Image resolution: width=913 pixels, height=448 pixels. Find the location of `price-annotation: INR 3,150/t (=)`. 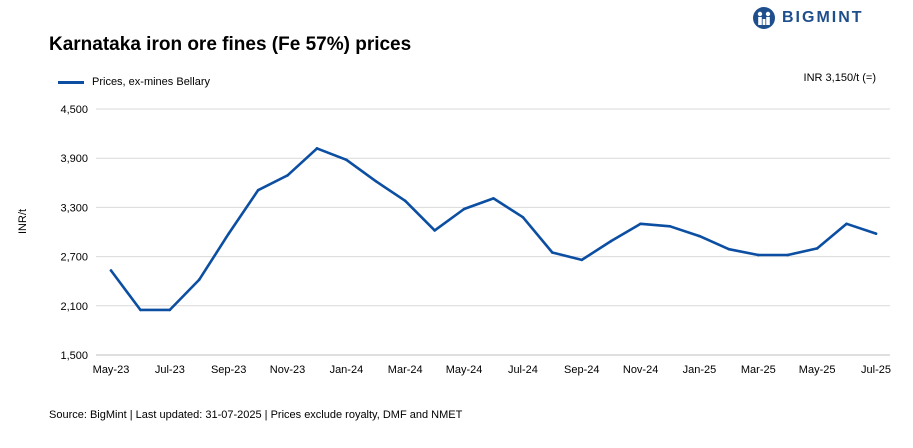

price-annotation: INR 3,150/t (=) is located at coordinates (839, 78).